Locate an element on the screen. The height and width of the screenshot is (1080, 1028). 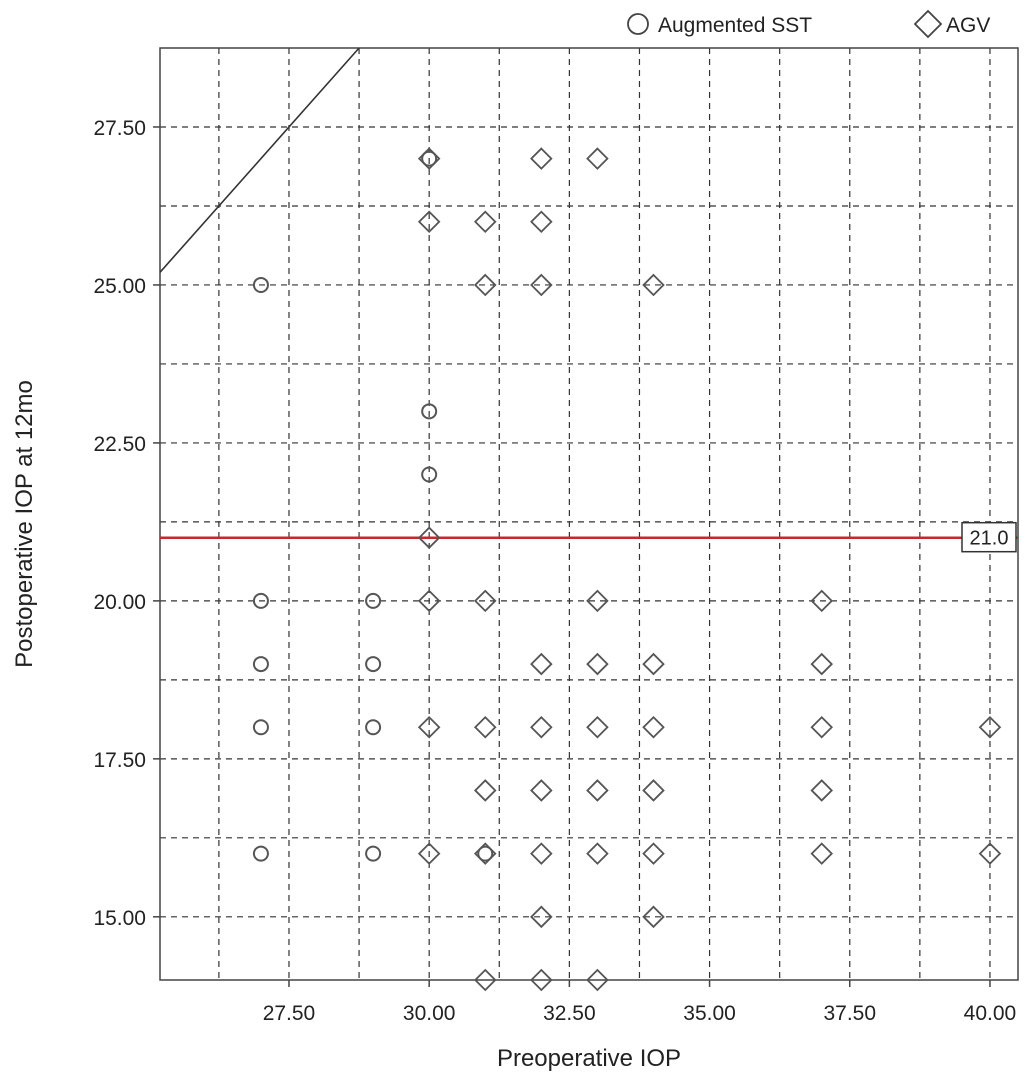
x-tick-label: 30.00 is located at coordinates (429, 1013).